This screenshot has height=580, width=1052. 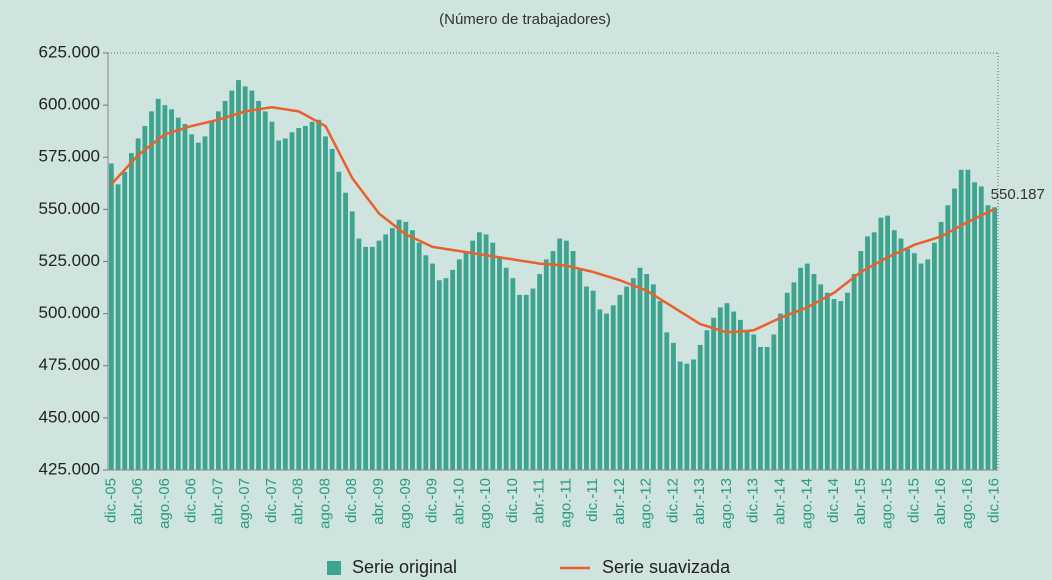 What do you see at coordinates (592, 500) in the screenshot?
I see `x-tick-label: dic.-11` at bounding box center [592, 500].